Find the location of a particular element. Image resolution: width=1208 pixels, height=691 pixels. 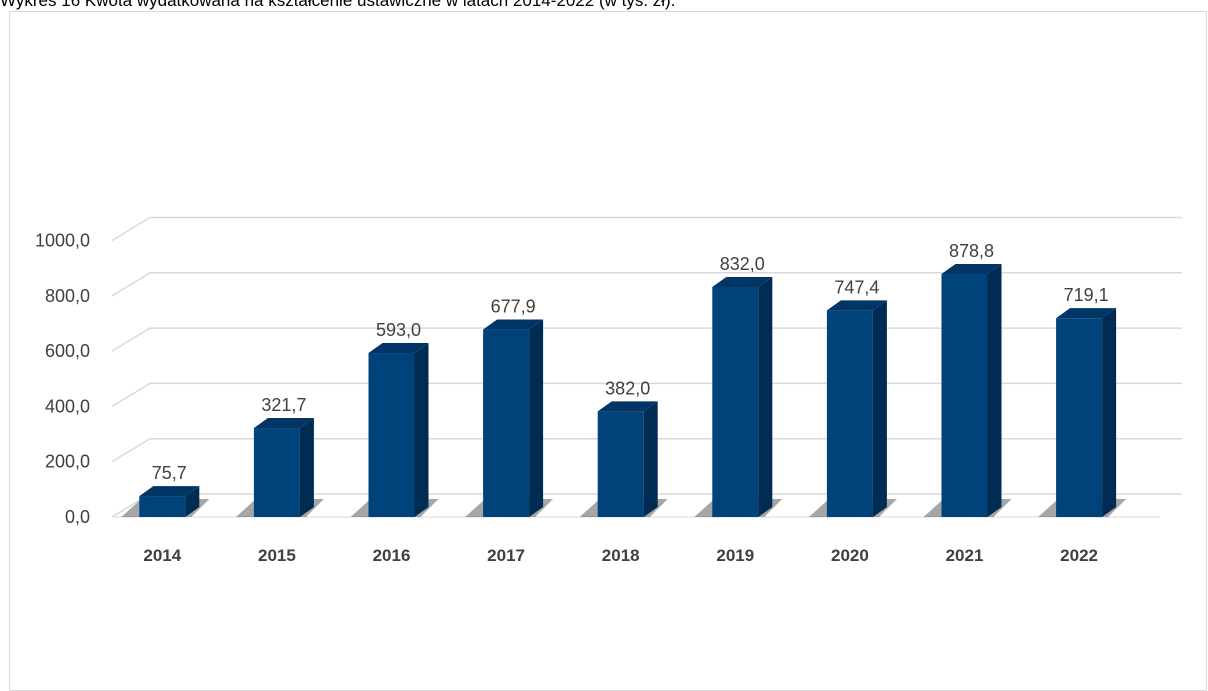

y-tick-label: 400,0 is located at coordinates (67, 406).